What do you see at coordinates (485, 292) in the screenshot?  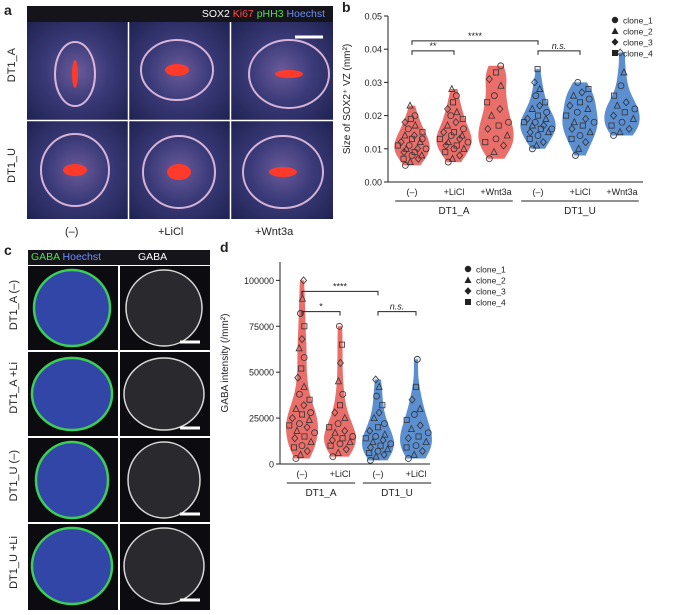 I see `legend-item: clone_3` at bounding box center [485, 292].